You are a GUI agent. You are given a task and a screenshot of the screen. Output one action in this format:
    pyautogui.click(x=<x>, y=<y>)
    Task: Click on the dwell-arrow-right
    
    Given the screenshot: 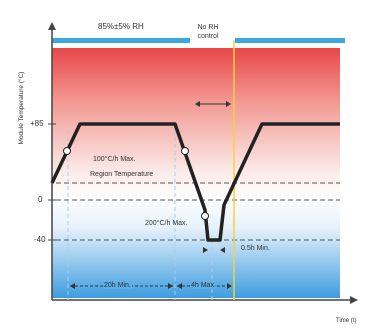 What is the action you would take?
    pyautogui.click(x=222, y=250)
    